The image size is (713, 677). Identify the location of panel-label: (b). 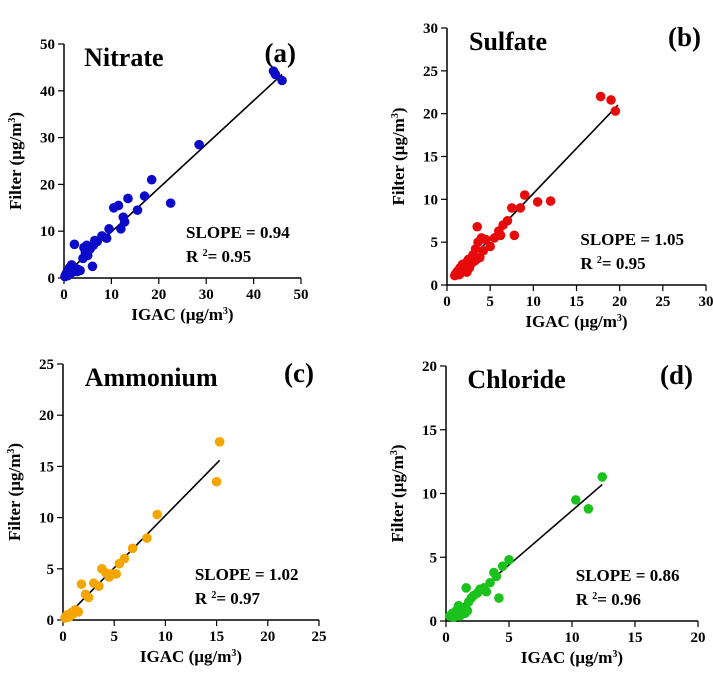
(684, 37).